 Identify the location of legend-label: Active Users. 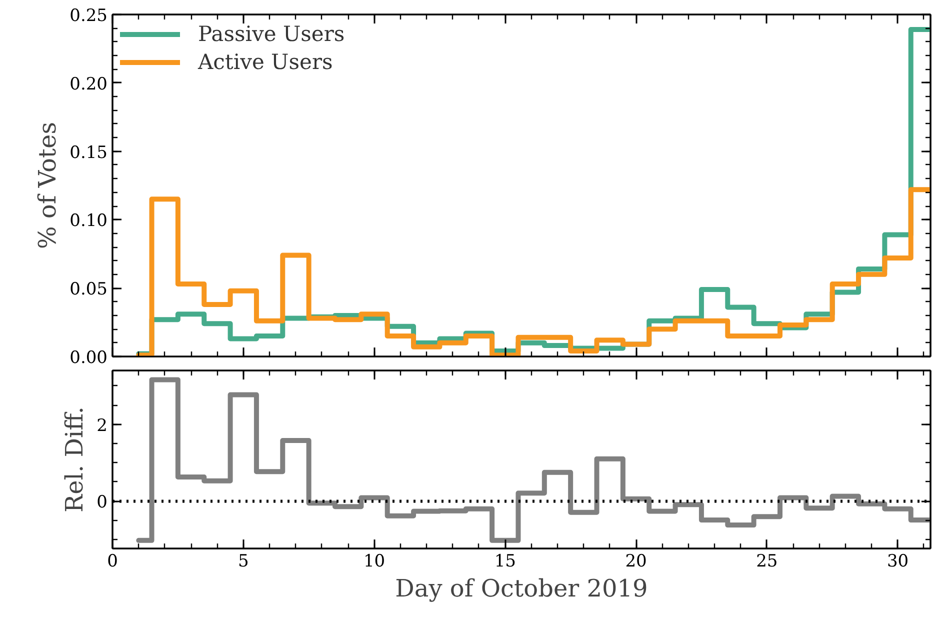
(265, 62).